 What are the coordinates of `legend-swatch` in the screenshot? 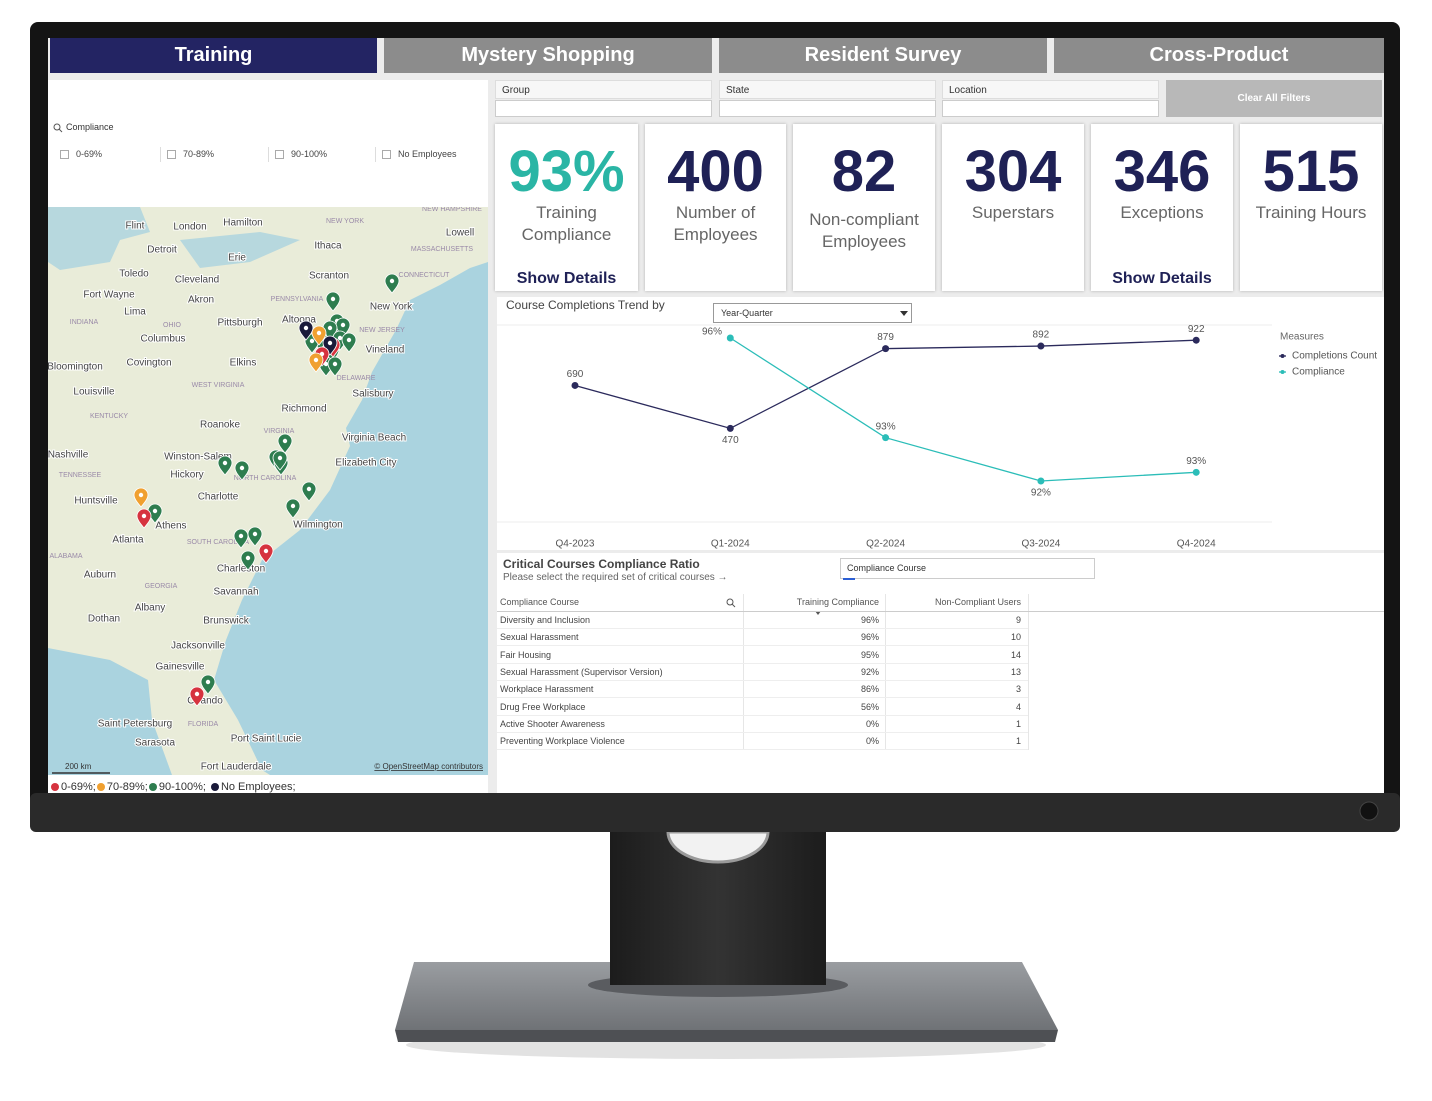 It's located at (1282, 356).